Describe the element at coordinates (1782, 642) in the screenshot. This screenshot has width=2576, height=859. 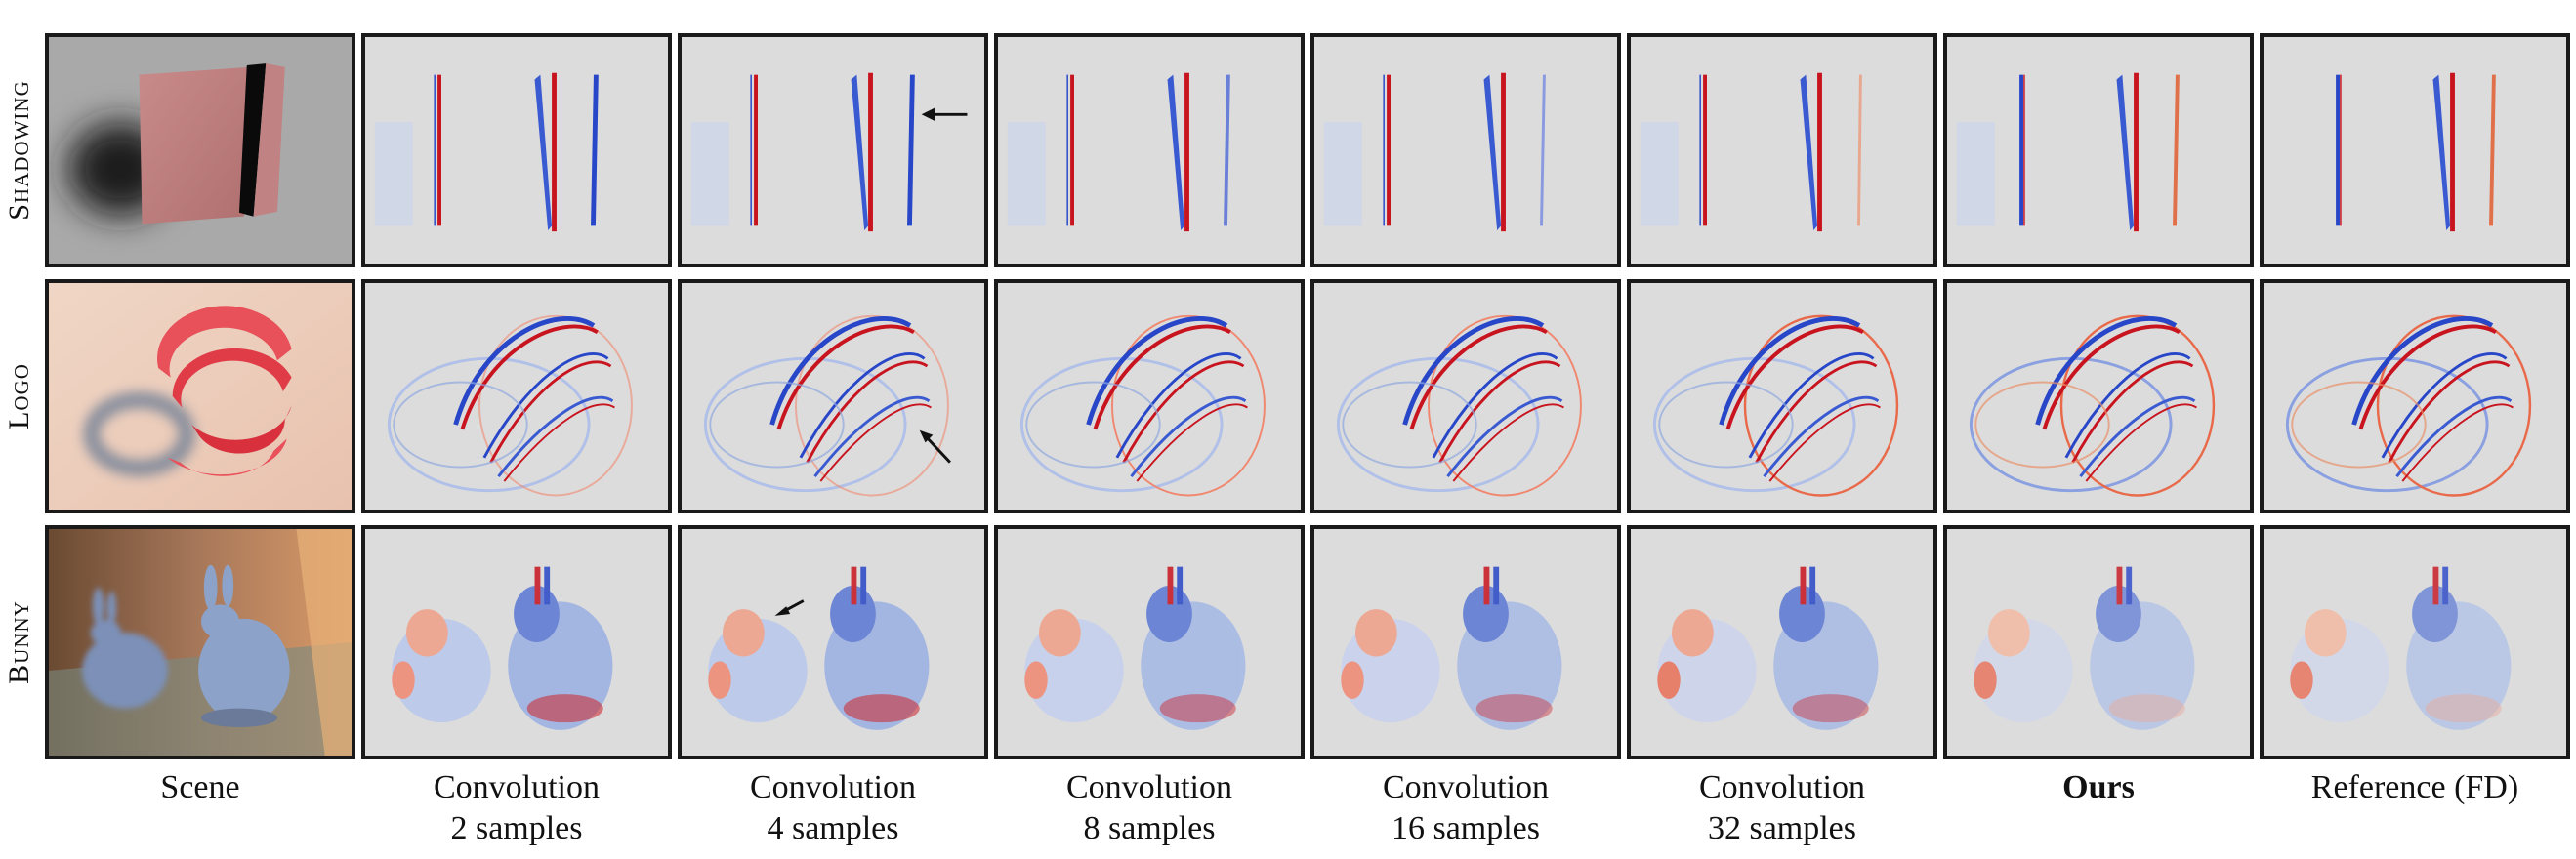
I see `gradient-bunny-conv32` at that location.